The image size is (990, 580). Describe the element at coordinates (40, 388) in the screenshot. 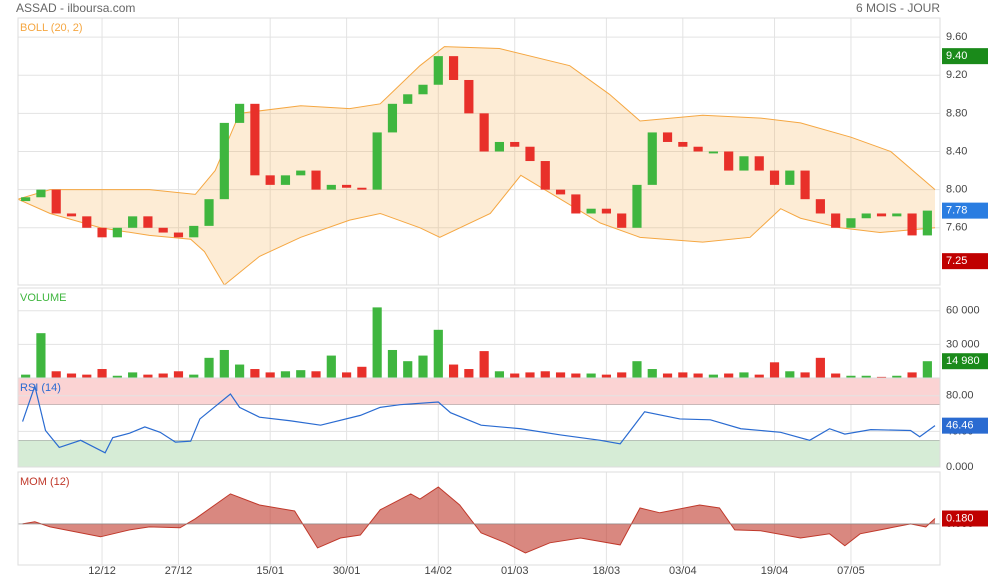

I see `panel-title: RSI (14)` at that location.